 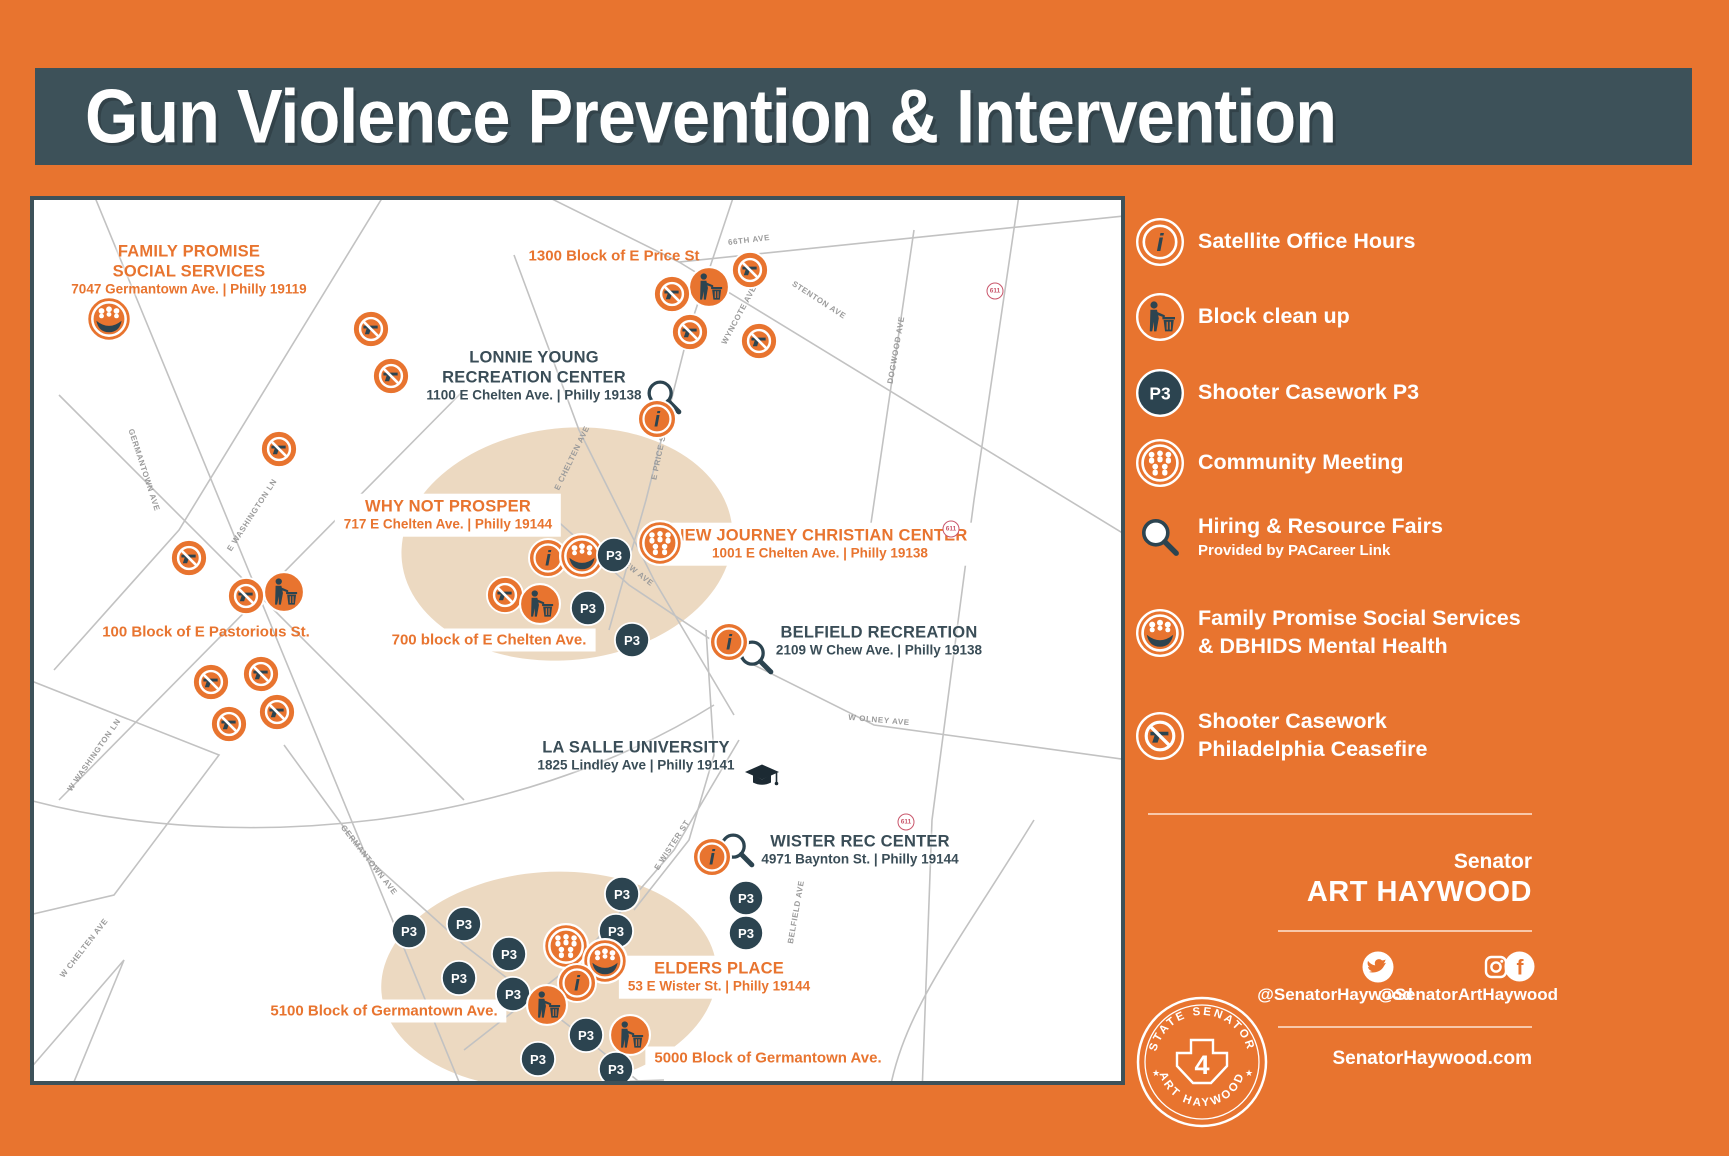 What do you see at coordinates (660, 543) in the screenshot?
I see `community-marker` at bounding box center [660, 543].